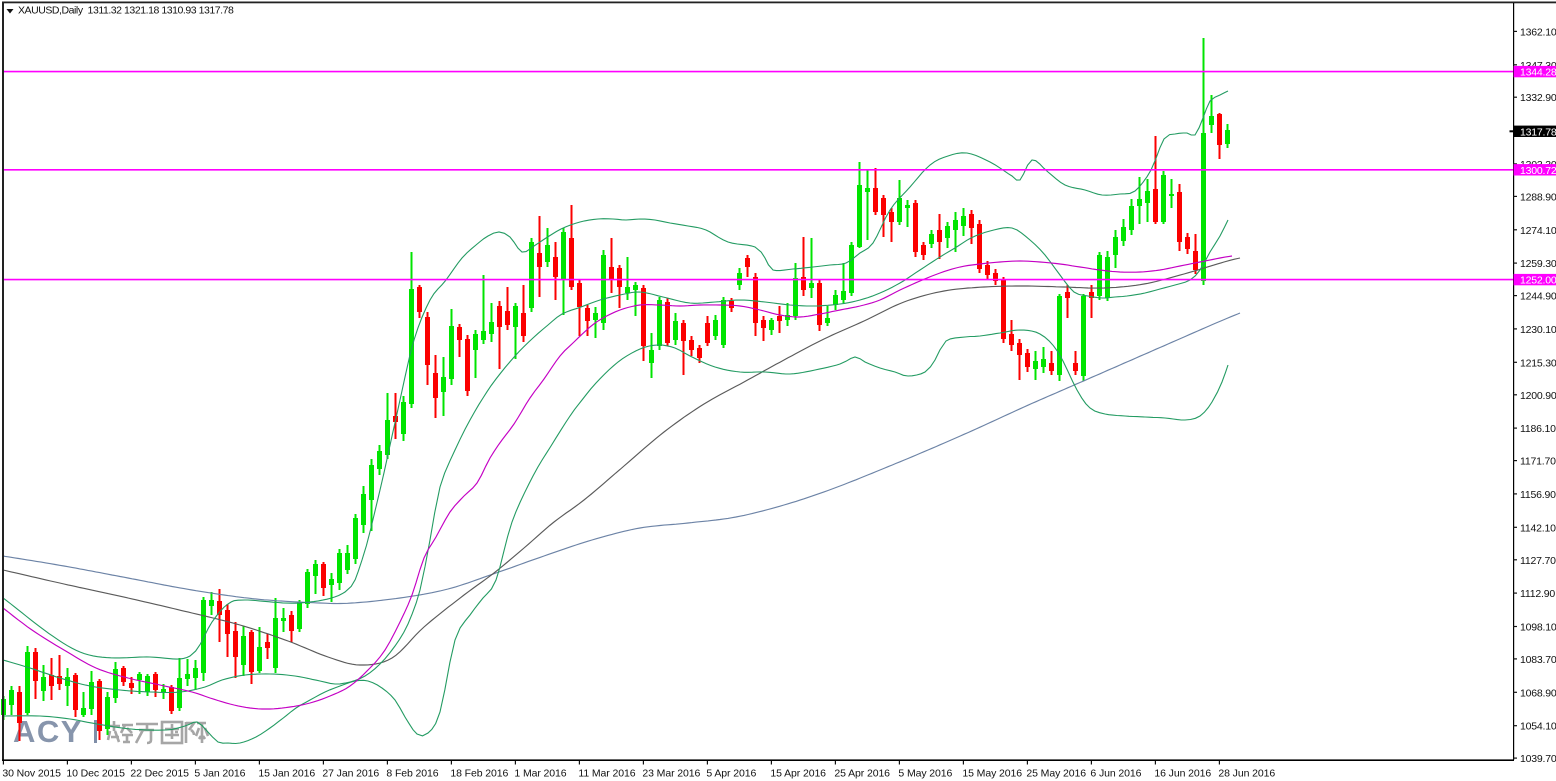 The width and height of the screenshot is (1556, 781). Describe the element at coordinates (1538, 363) in the screenshot. I see `svg-text: 1215.30` at that location.